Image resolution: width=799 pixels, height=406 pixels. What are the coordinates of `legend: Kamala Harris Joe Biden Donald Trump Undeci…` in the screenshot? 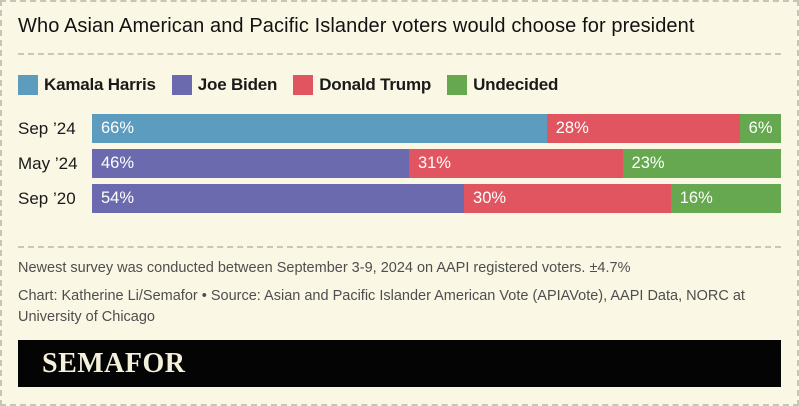 It's located at (399, 84).